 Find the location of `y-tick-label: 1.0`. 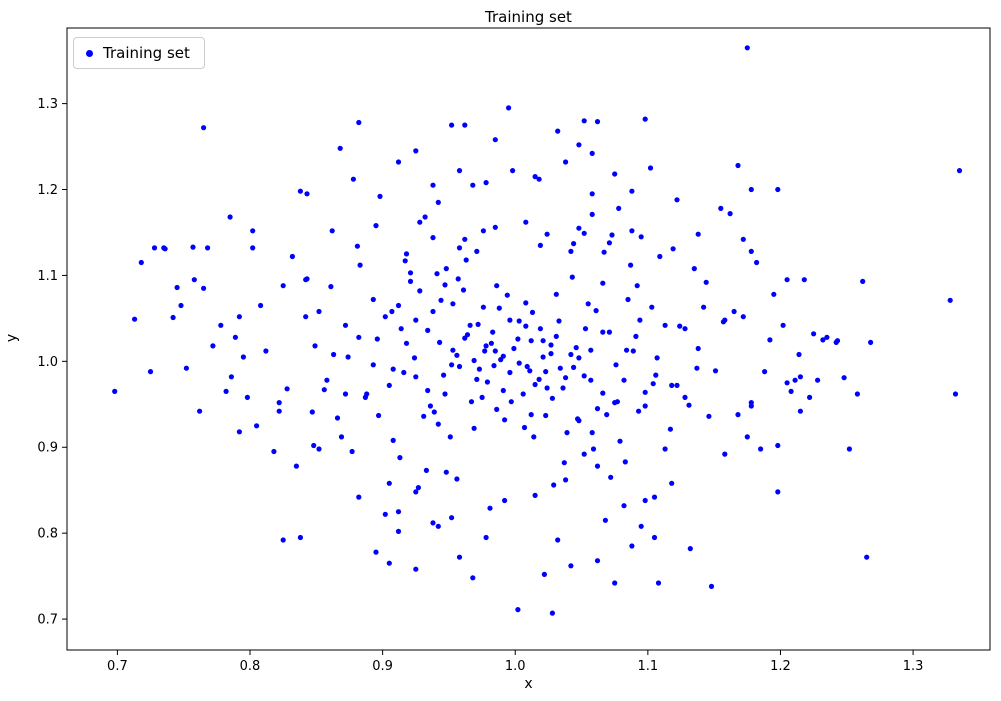

y-tick-label: 1.0 is located at coordinates (47, 362).